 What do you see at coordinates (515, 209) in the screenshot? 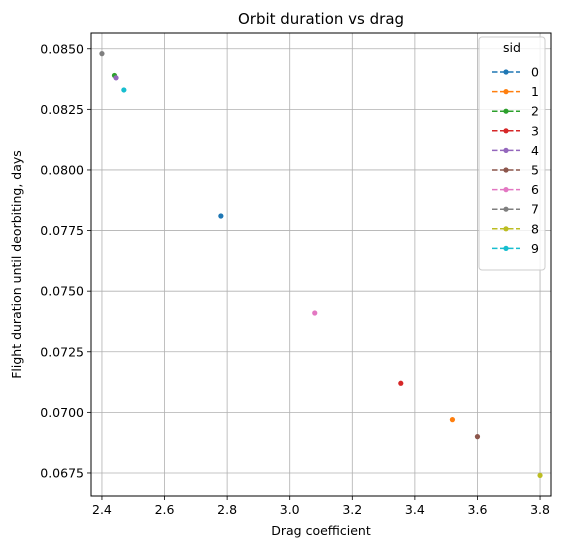
I see `legend-item-sid-7: 7` at bounding box center [515, 209].